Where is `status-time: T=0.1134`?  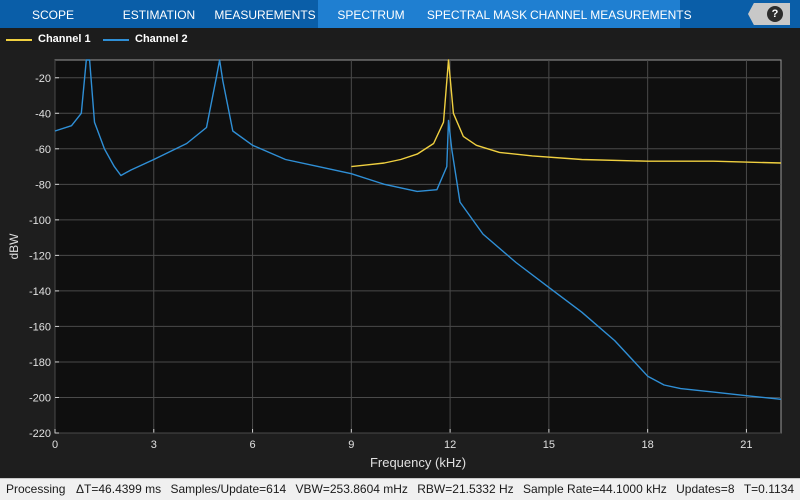
status-time: T=0.1134 is located at coordinates (768, 489).